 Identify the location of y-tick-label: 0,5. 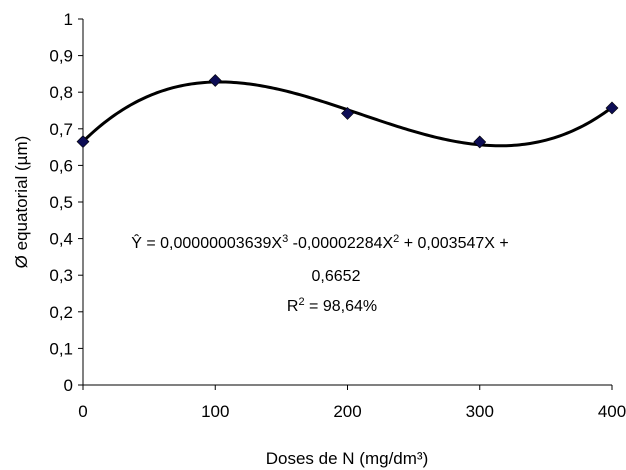
(61, 202).